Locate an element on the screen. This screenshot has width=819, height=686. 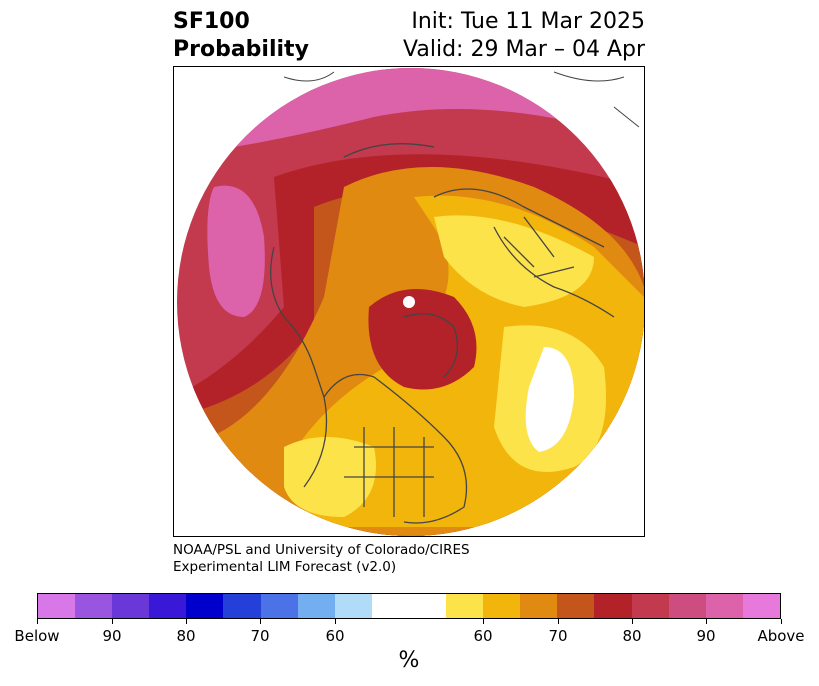
valid-range: Valid: 29 Mar – 04 Apr is located at coordinates (524, 49).